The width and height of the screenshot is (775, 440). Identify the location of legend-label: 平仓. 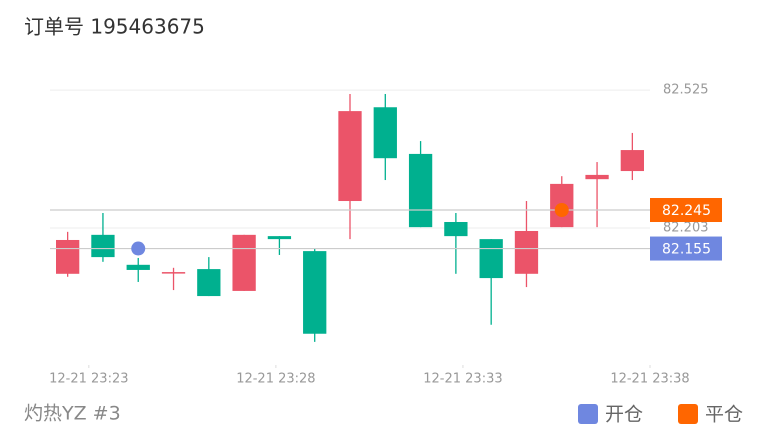
(724, 415).